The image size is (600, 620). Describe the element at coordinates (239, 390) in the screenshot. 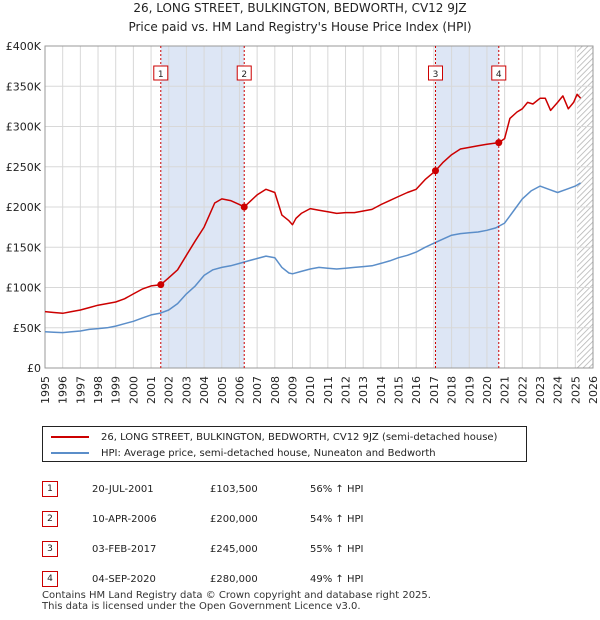

I see `x-tick-label: 2006` at that location.